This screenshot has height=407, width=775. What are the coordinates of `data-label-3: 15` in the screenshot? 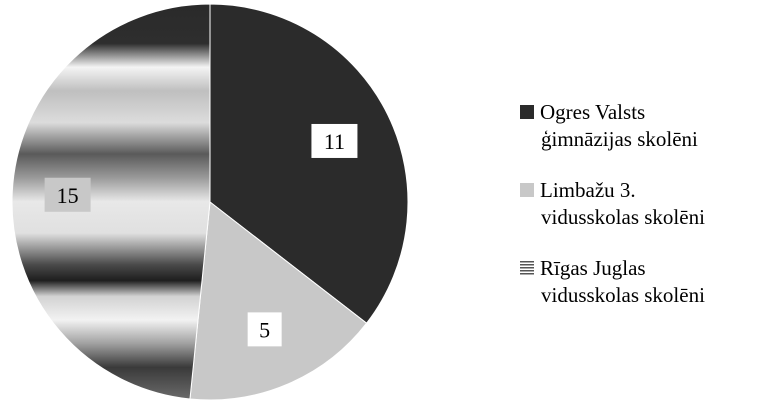 It's located at (68, 195).